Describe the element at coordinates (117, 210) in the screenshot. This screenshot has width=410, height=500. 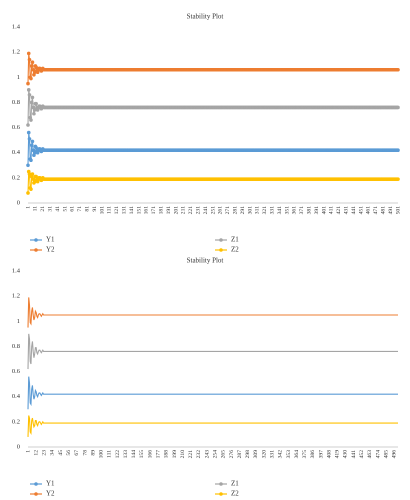
I see `x-tick-label: 121` at that location.